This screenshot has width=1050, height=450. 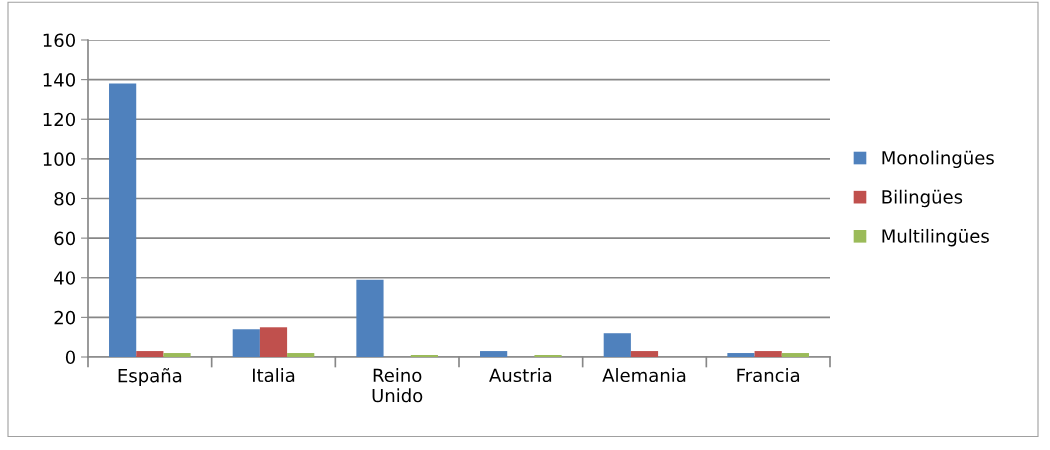 What do you see at coordinates (938, 159) in the screenshot?
I see `legend-label: Monolingües` at bounding box center [938, 159].